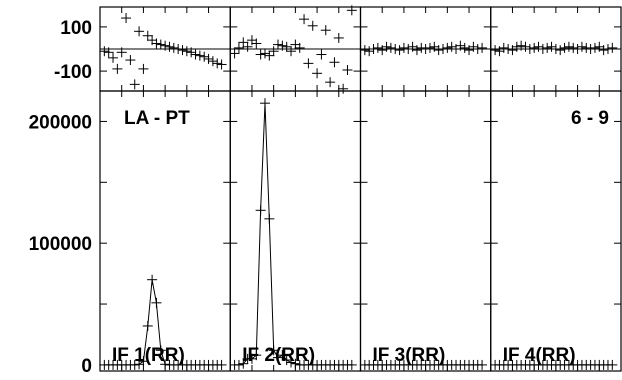  I want to click on amplitude-line, so click(293, 234).